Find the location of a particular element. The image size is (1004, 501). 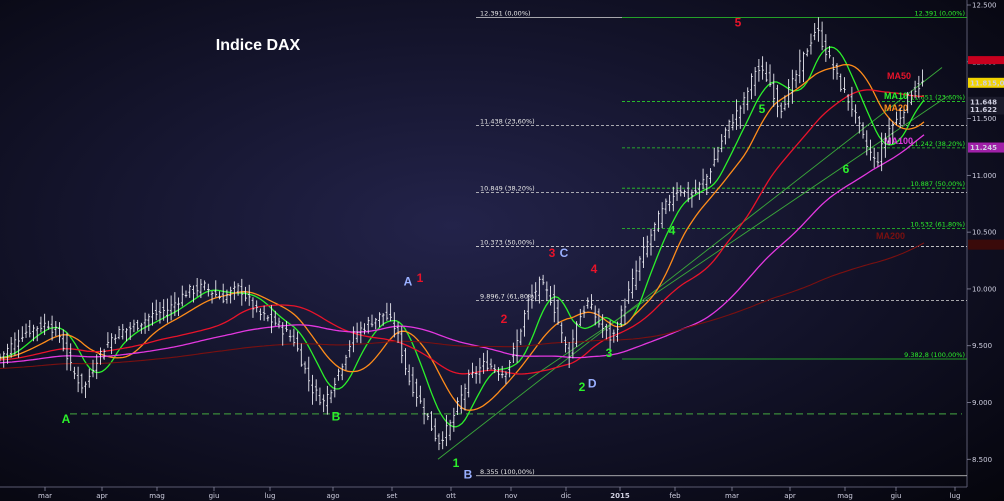

ma10-tag: 11.648 is located at coordinates (983, 102).